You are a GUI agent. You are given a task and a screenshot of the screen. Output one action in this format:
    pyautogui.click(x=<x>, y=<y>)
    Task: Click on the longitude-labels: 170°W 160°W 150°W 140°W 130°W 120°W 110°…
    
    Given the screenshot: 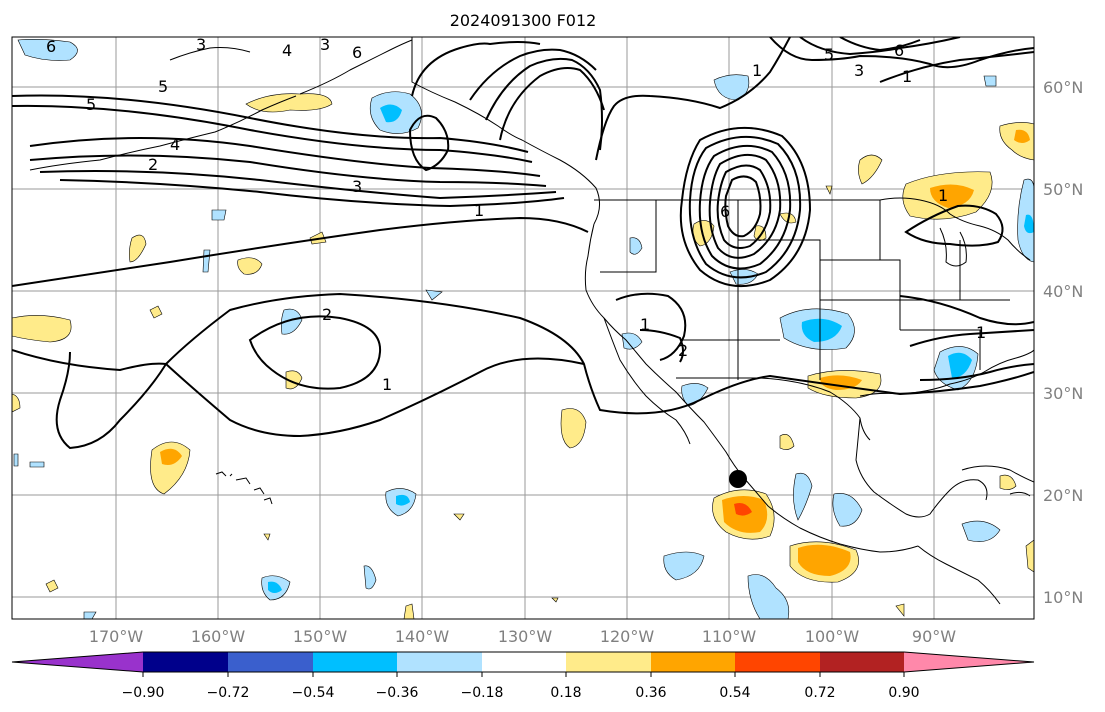 What is the action you would take?
    pyautogui.click(x=522, y=636)
    